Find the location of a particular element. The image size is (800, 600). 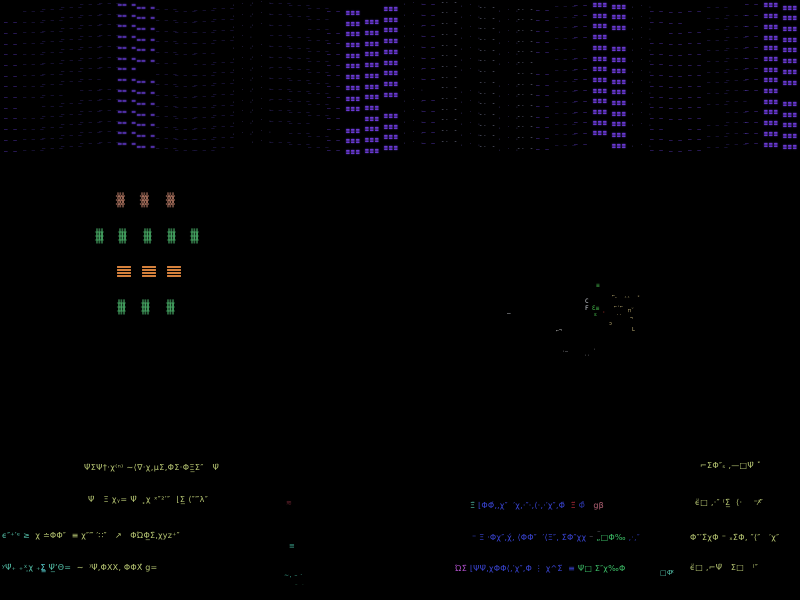

equation-segment: ʸΨ̈₊ ₊ ͯ˰χ ₊ is located at coordinates (21, 567).